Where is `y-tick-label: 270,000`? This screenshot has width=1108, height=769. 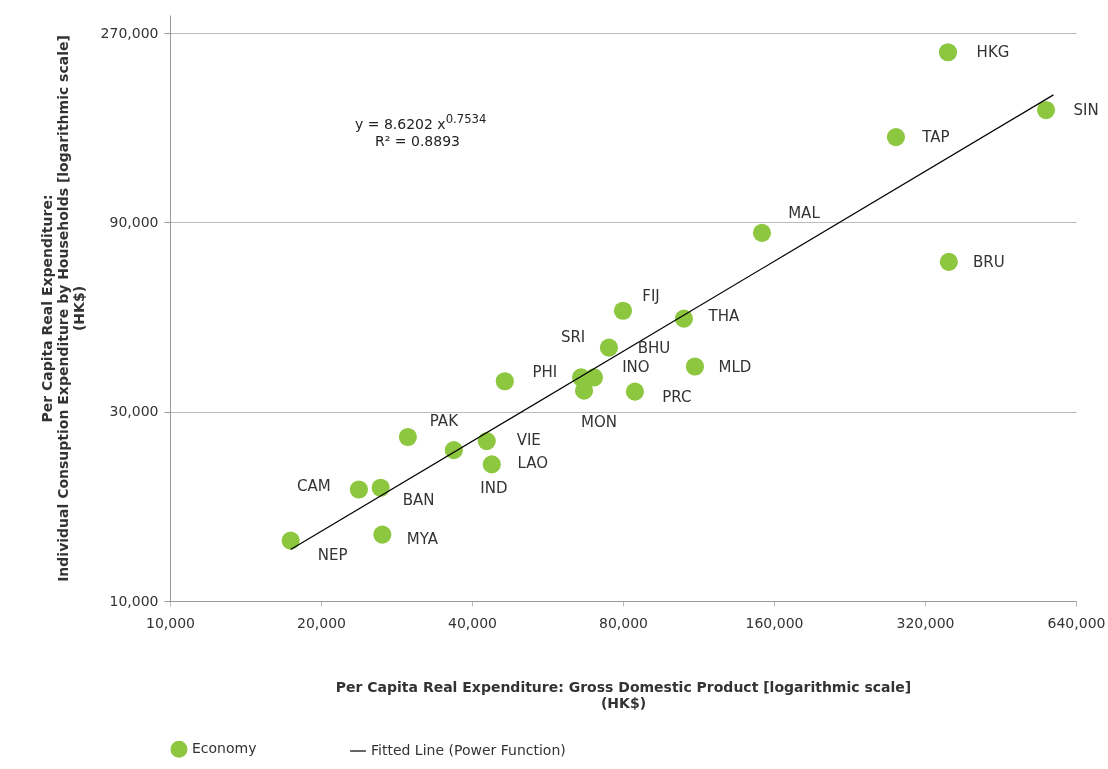 y-tick-label: 270,000 is located at coordinates (129, 32).